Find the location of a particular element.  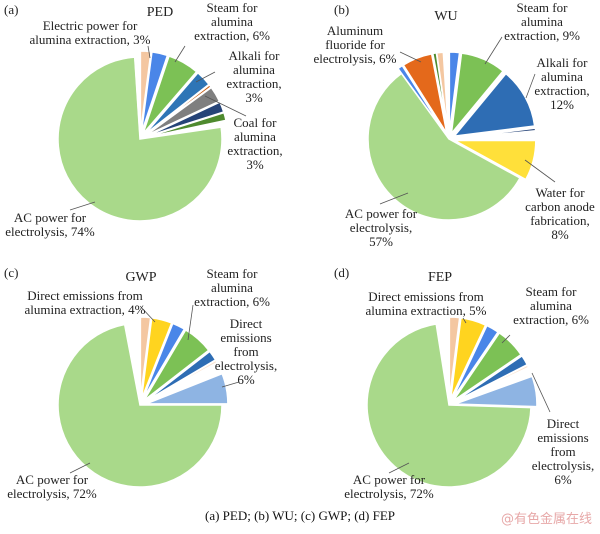

slice-label: Alkali for alumina extraction, 12% is located at coordinates (561, 83).